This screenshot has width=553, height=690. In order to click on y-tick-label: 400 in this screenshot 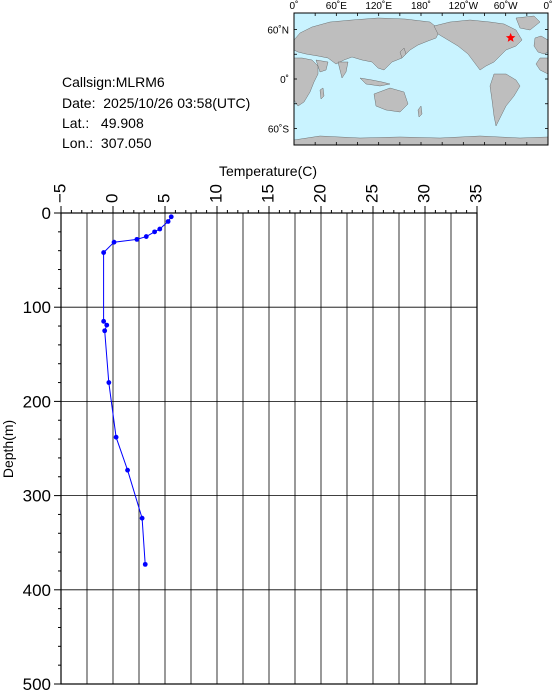, I will do `click(37, 590)`.